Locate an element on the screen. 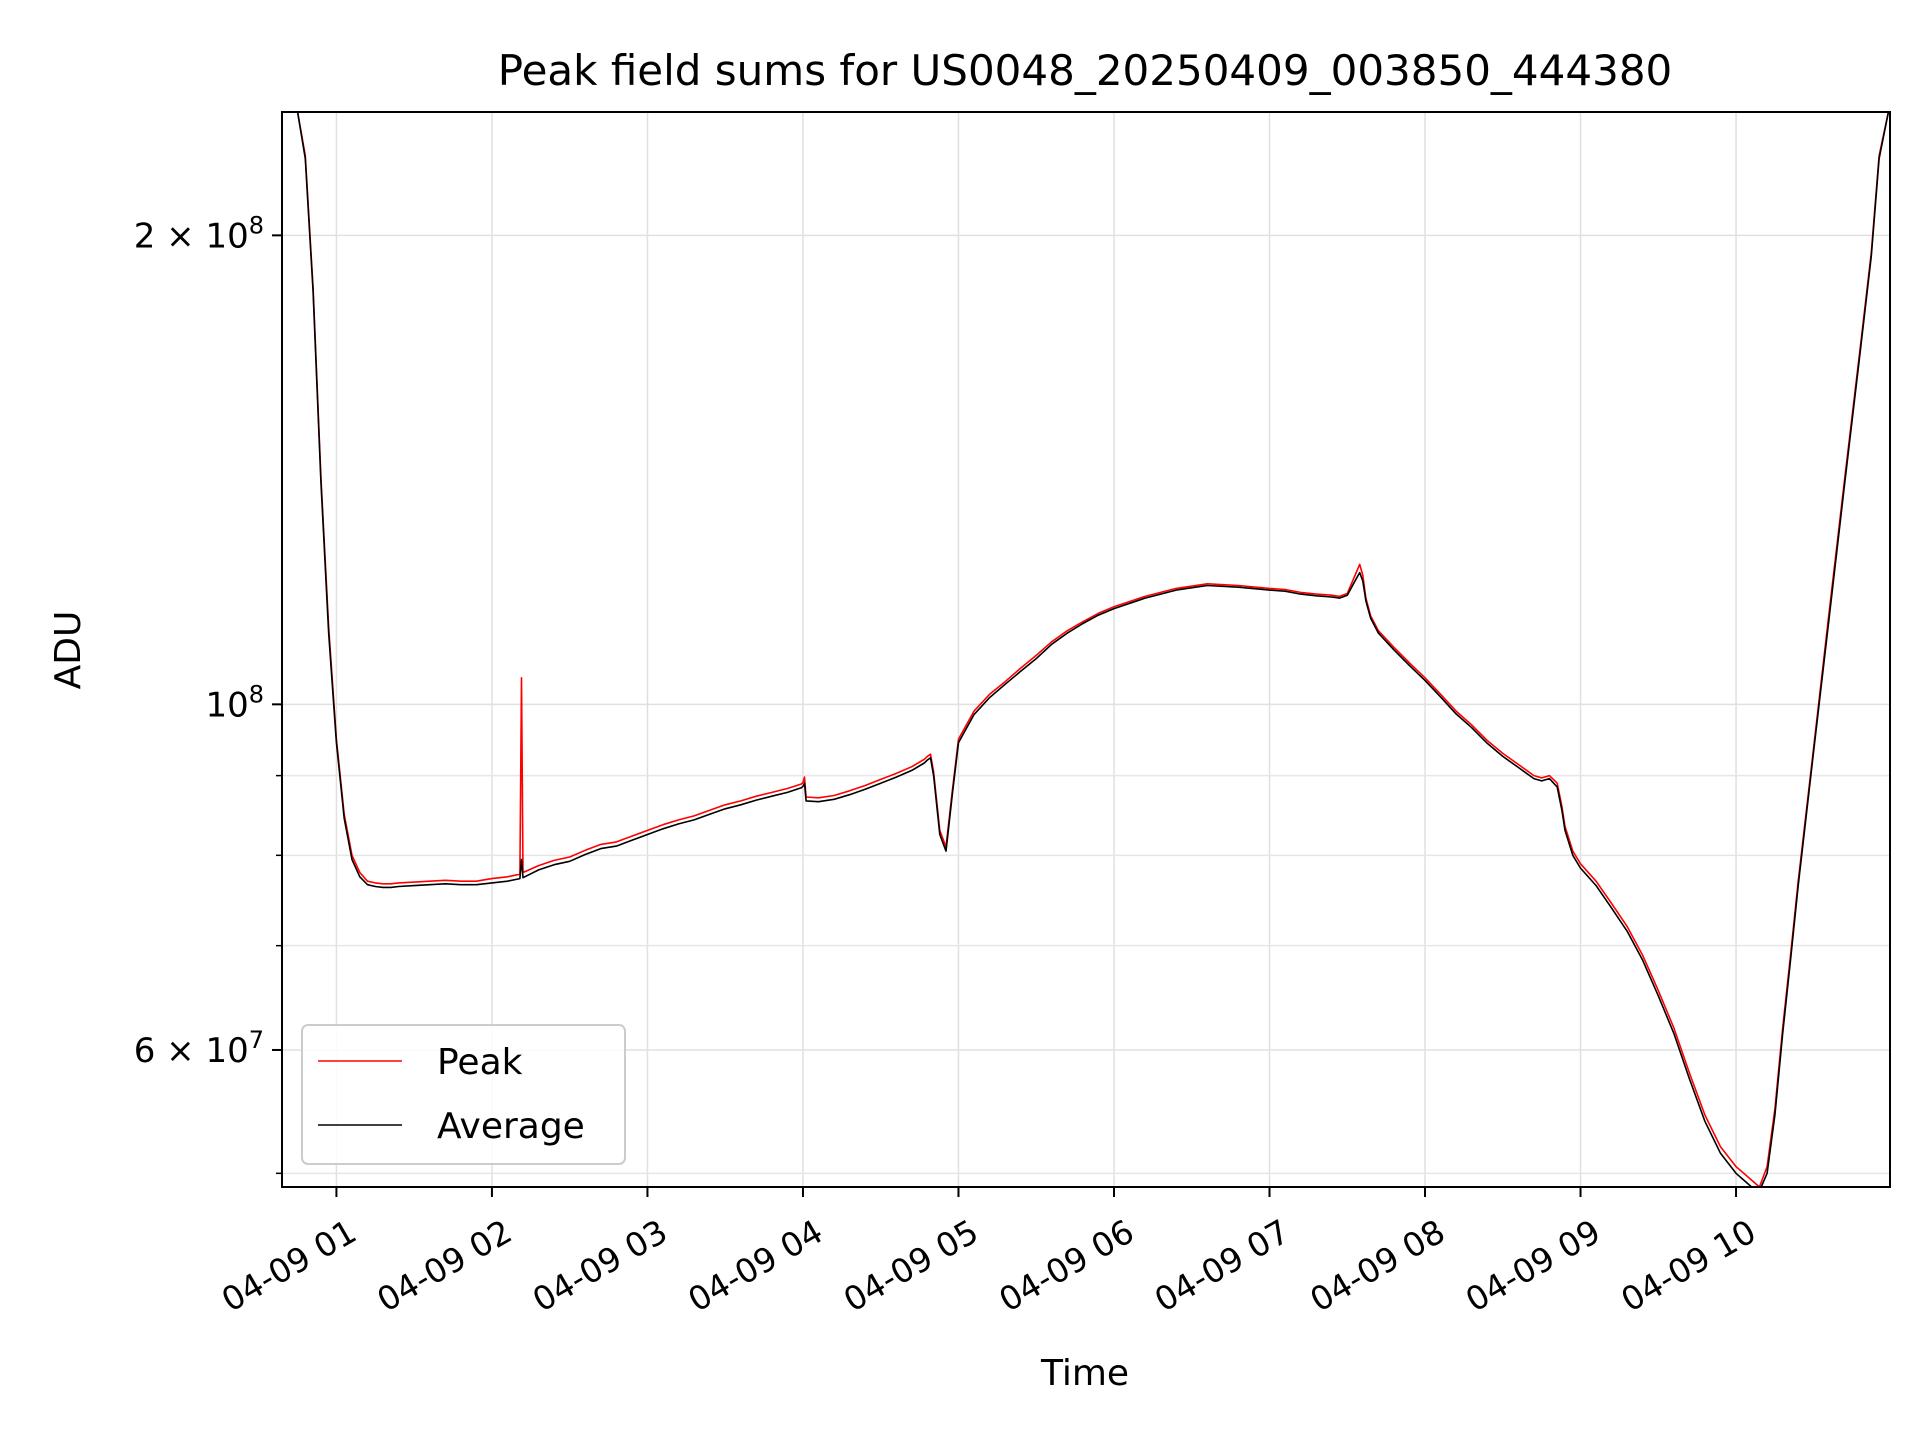 This screenshot has height=1440, width=1920. x-axis-label: Time is located at coordinates (1084, 1373).